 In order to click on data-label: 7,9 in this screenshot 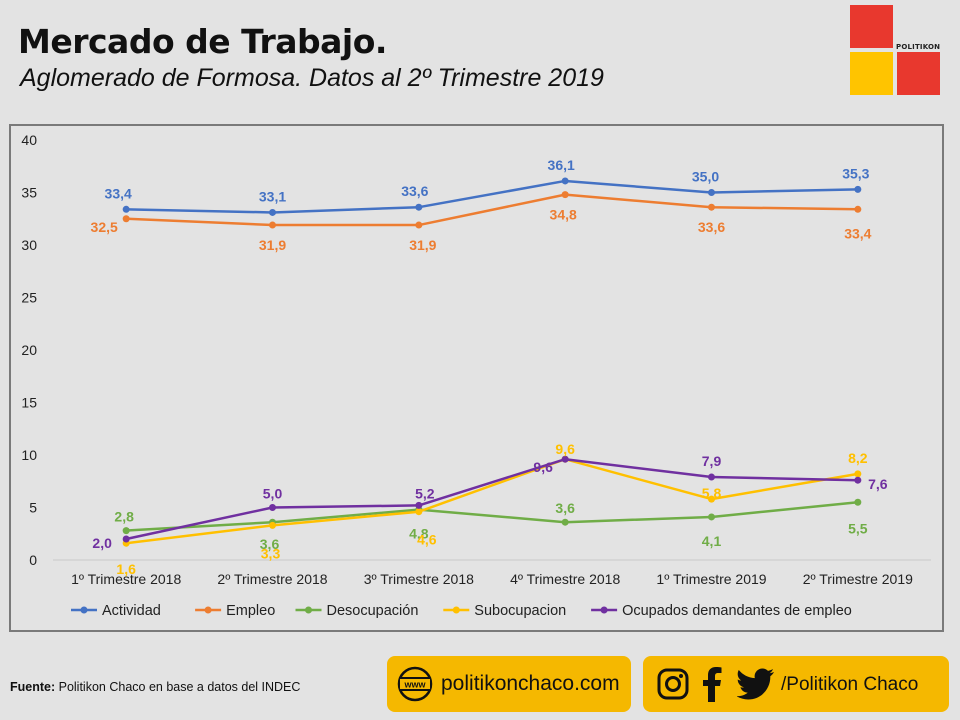, I will do `click(712, 461)`.